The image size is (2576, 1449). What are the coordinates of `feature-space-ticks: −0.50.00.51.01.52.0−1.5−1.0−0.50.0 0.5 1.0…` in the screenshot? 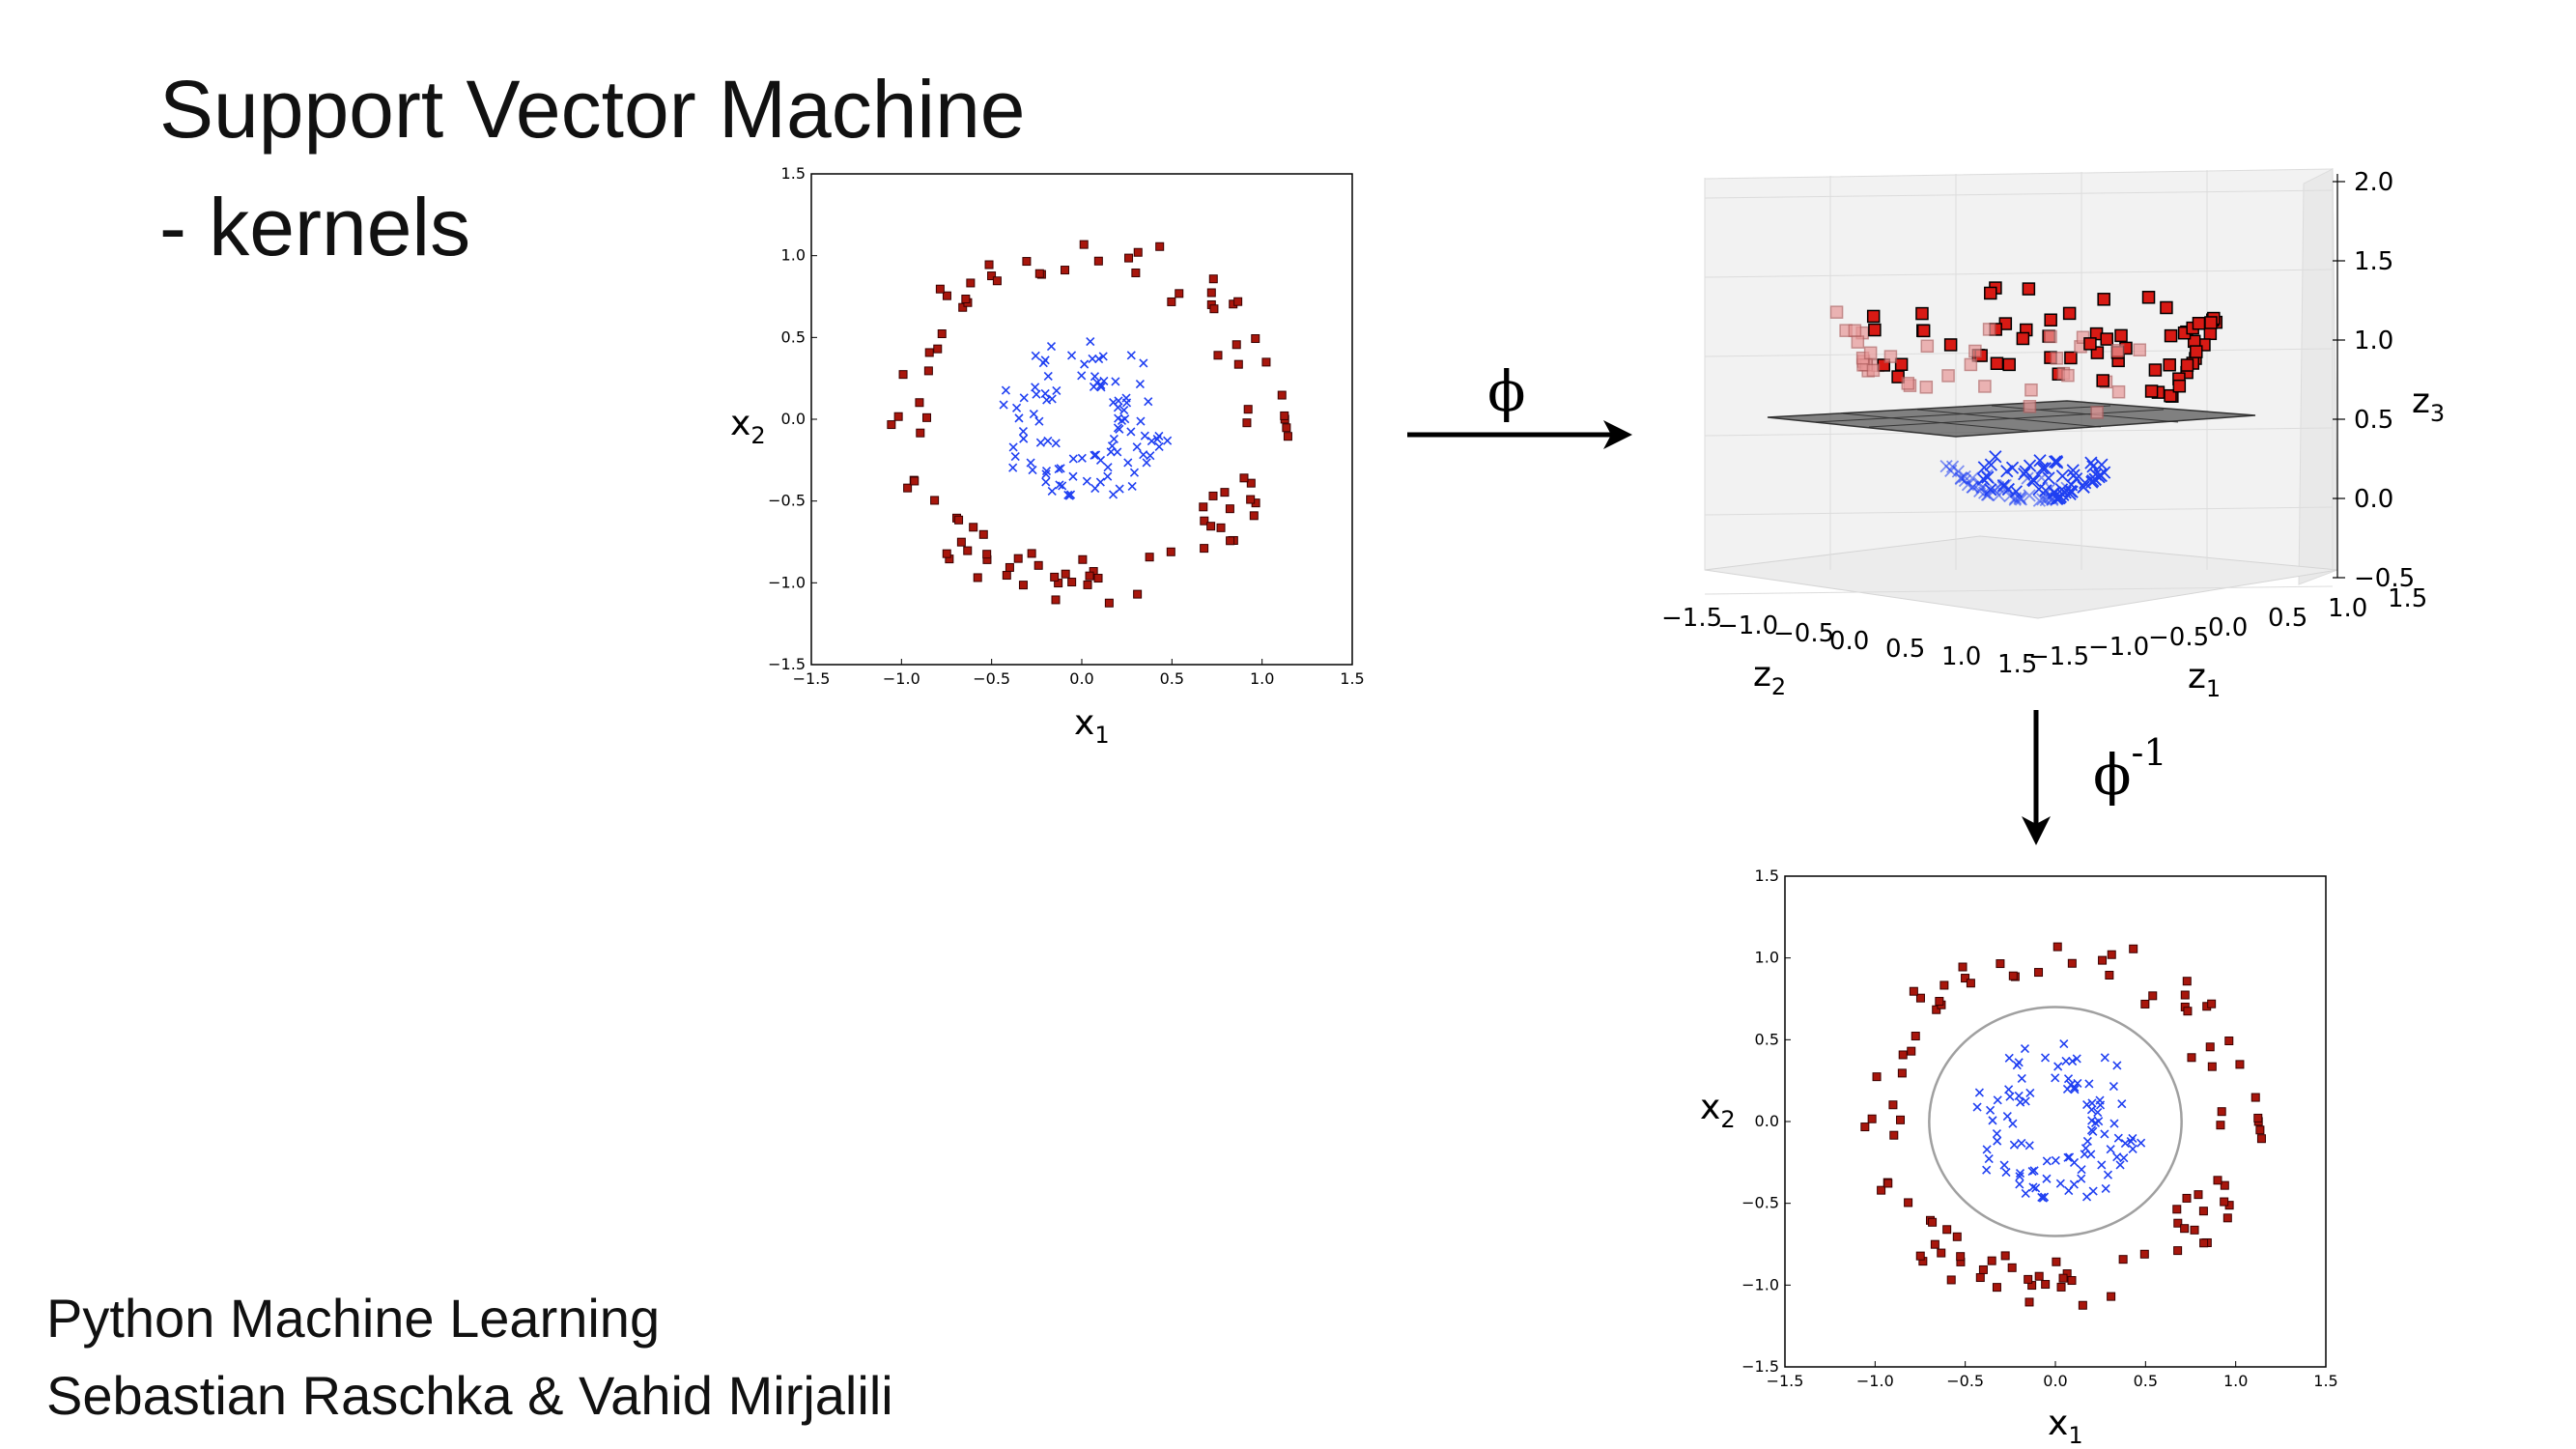 It's located at (2044, 423).